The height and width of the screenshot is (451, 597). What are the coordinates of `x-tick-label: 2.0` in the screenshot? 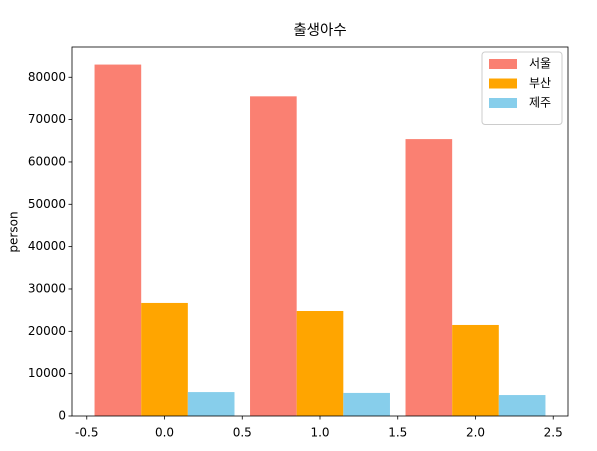 It's located at (475, 433).